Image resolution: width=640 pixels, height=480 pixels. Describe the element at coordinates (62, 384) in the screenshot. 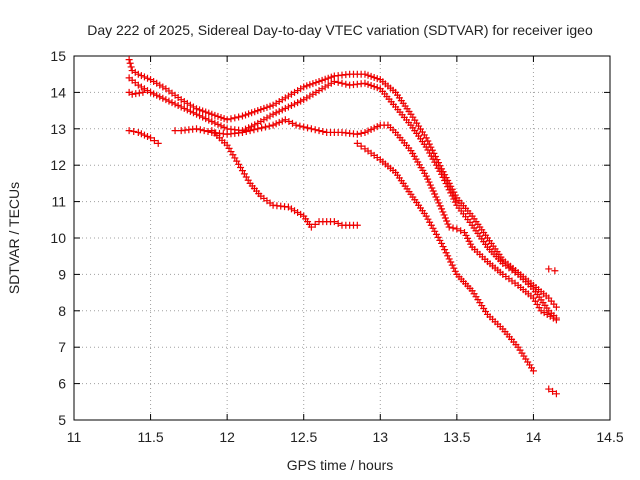

I see `y-tick-label: 6` at that location.